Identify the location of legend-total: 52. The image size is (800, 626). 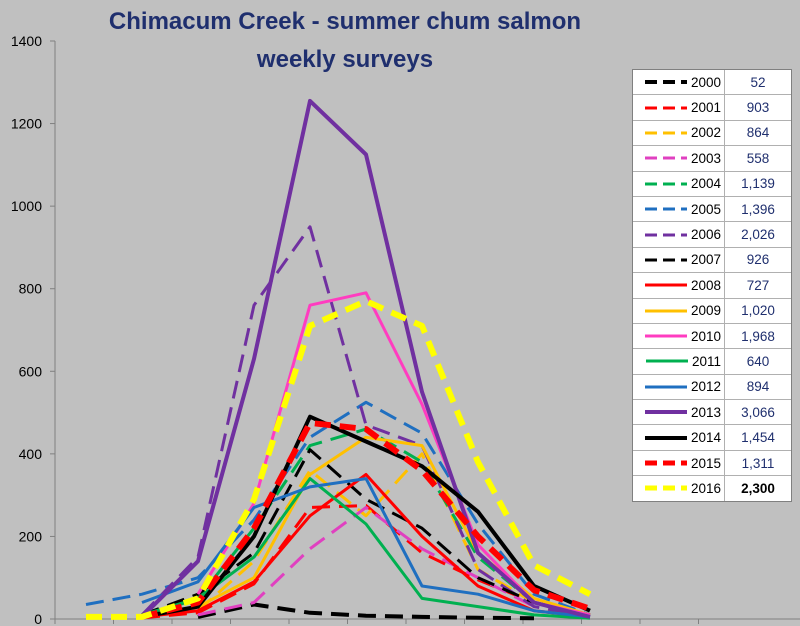
(758, 82).